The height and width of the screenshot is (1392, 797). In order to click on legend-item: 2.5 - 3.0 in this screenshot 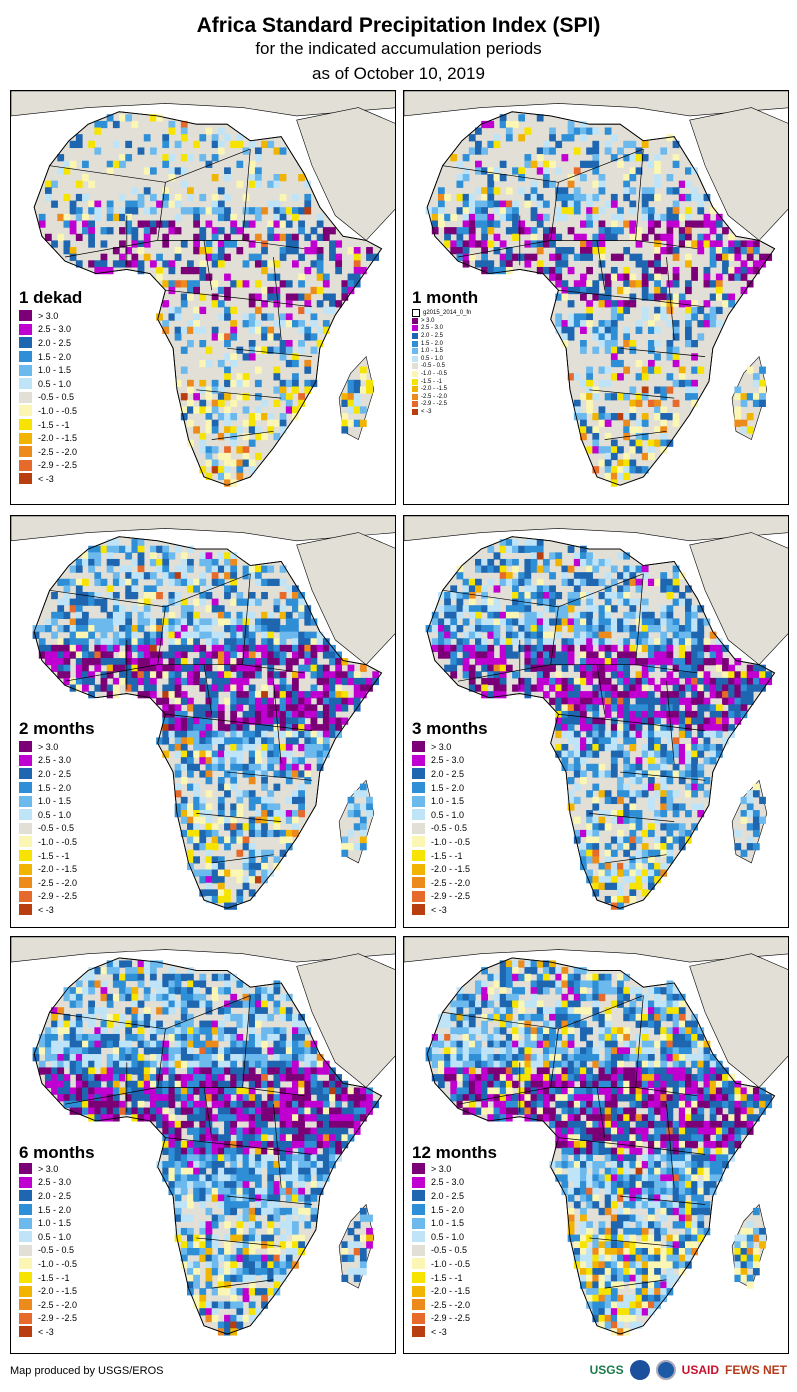, I will do `click(48, 761)`.